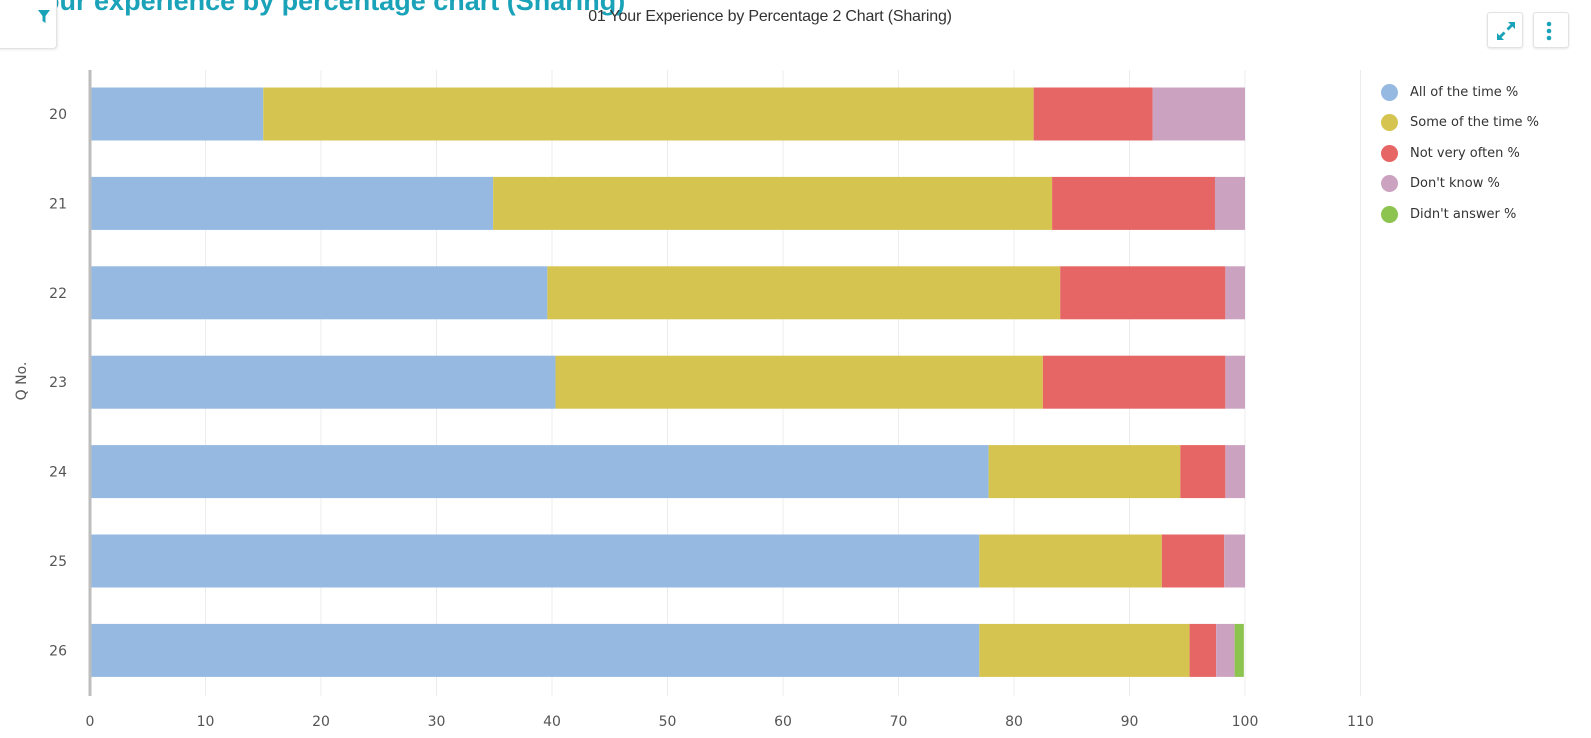 This screenshot has height=738, width=1591. What do you see at coordinates (58, 115) in the screenshot?
I see `y-tick-label: 20` at bounding box center [58, 115].